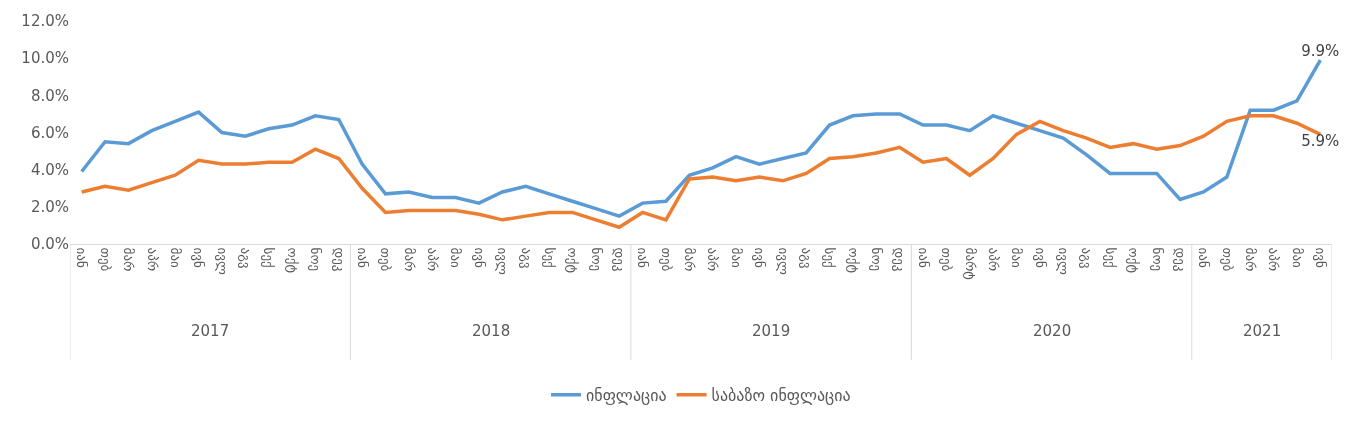 This screenshot has width=1362, height=424. I want to click on y-tick-label: 12.0%, so click(45, 21).